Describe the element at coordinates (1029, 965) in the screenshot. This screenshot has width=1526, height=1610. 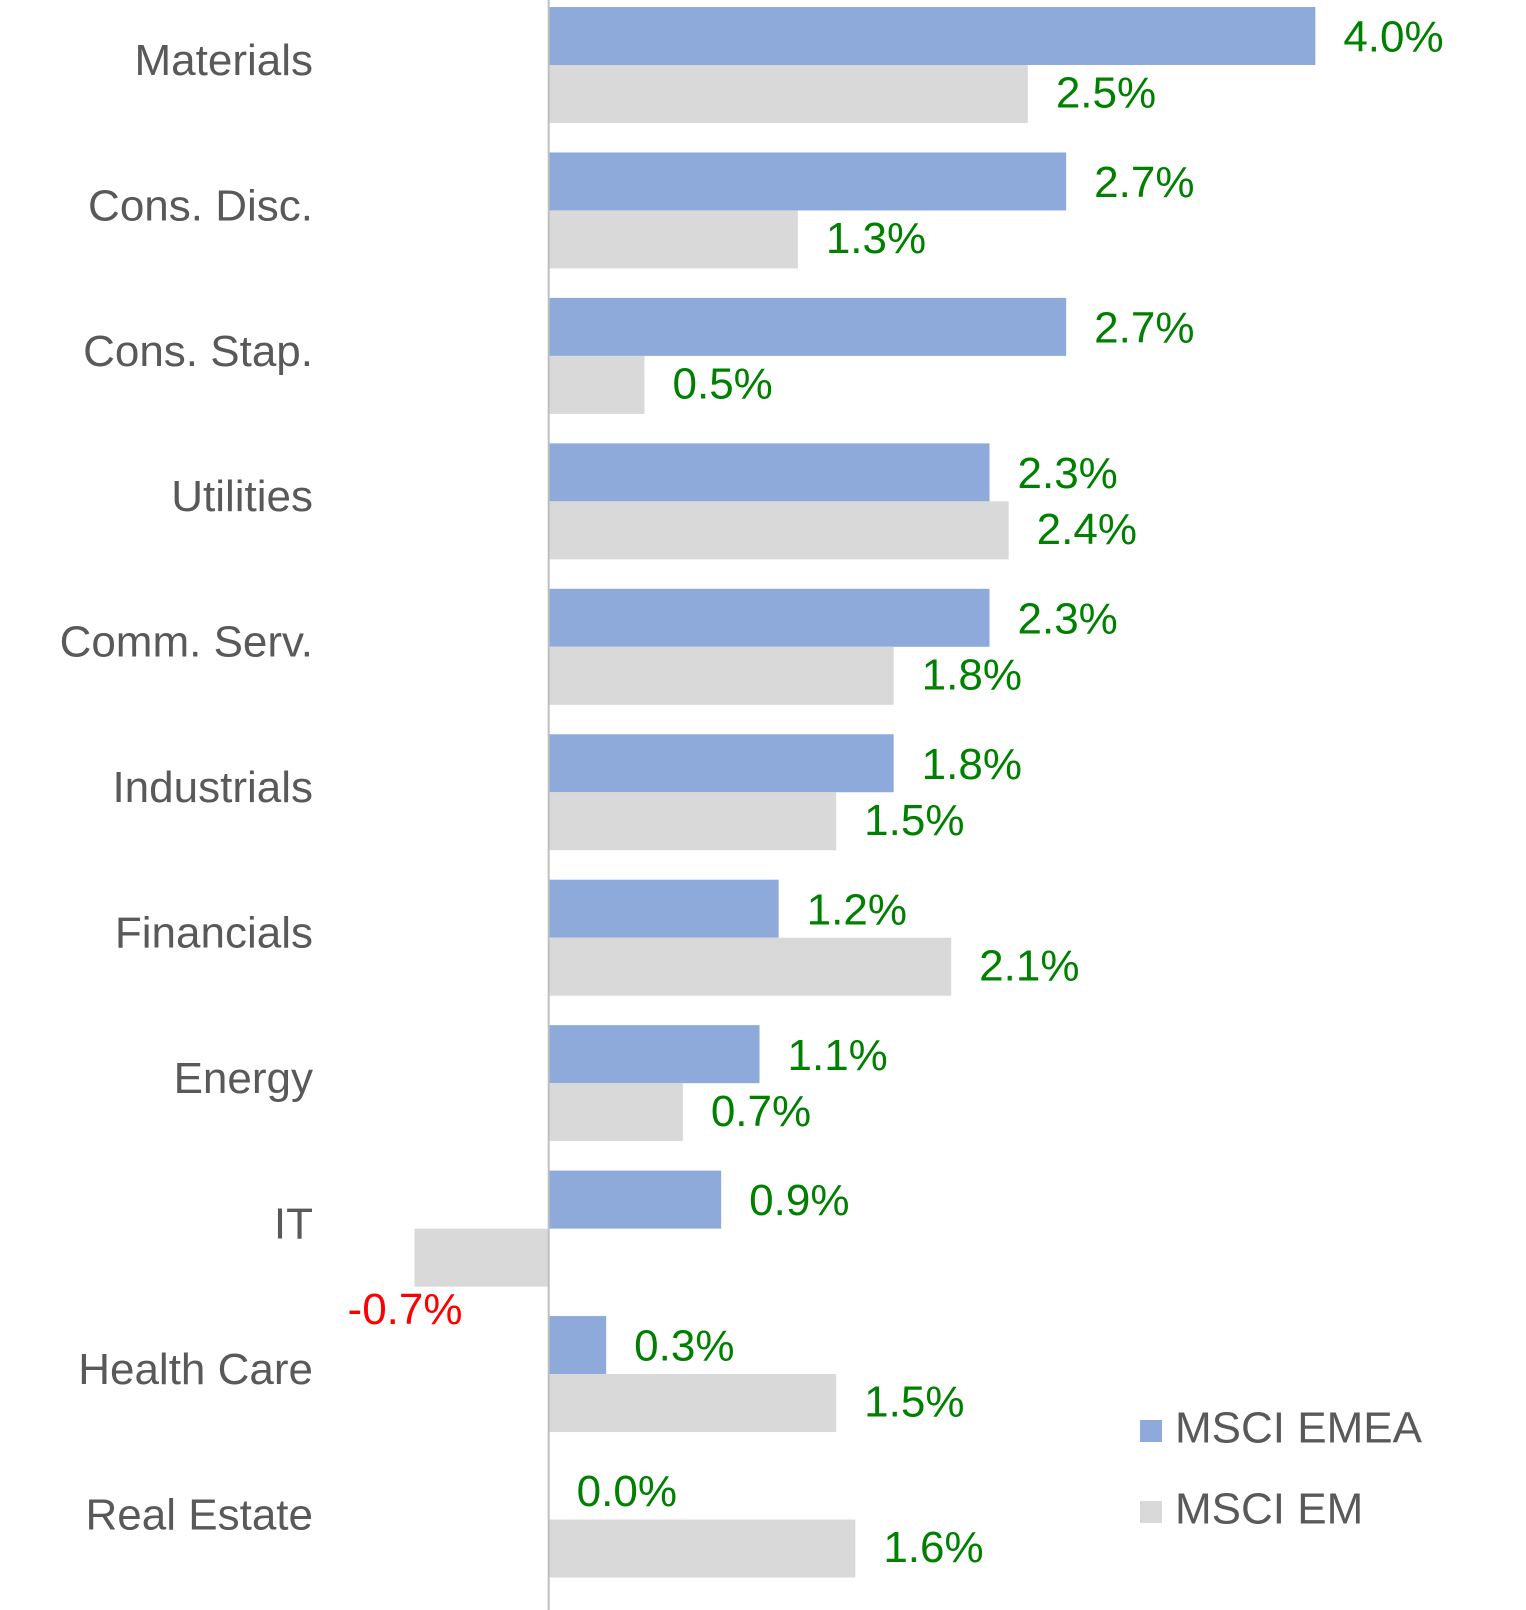
I see `data-label: 2.1%` at that location.